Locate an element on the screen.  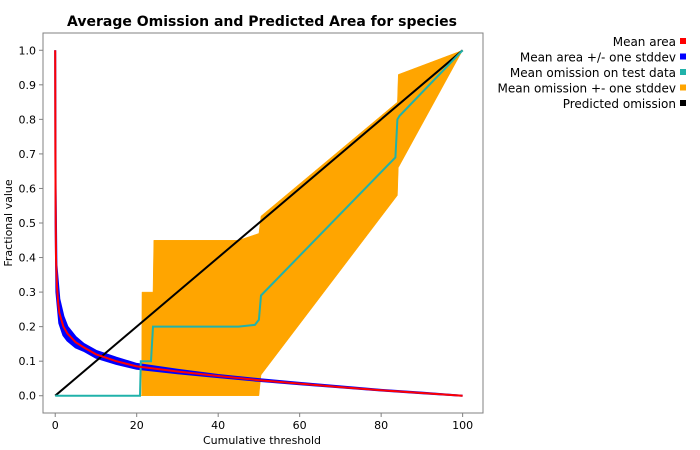
legend-item-predicted-omission: Predicted omission is located at coordinates (624, 104).